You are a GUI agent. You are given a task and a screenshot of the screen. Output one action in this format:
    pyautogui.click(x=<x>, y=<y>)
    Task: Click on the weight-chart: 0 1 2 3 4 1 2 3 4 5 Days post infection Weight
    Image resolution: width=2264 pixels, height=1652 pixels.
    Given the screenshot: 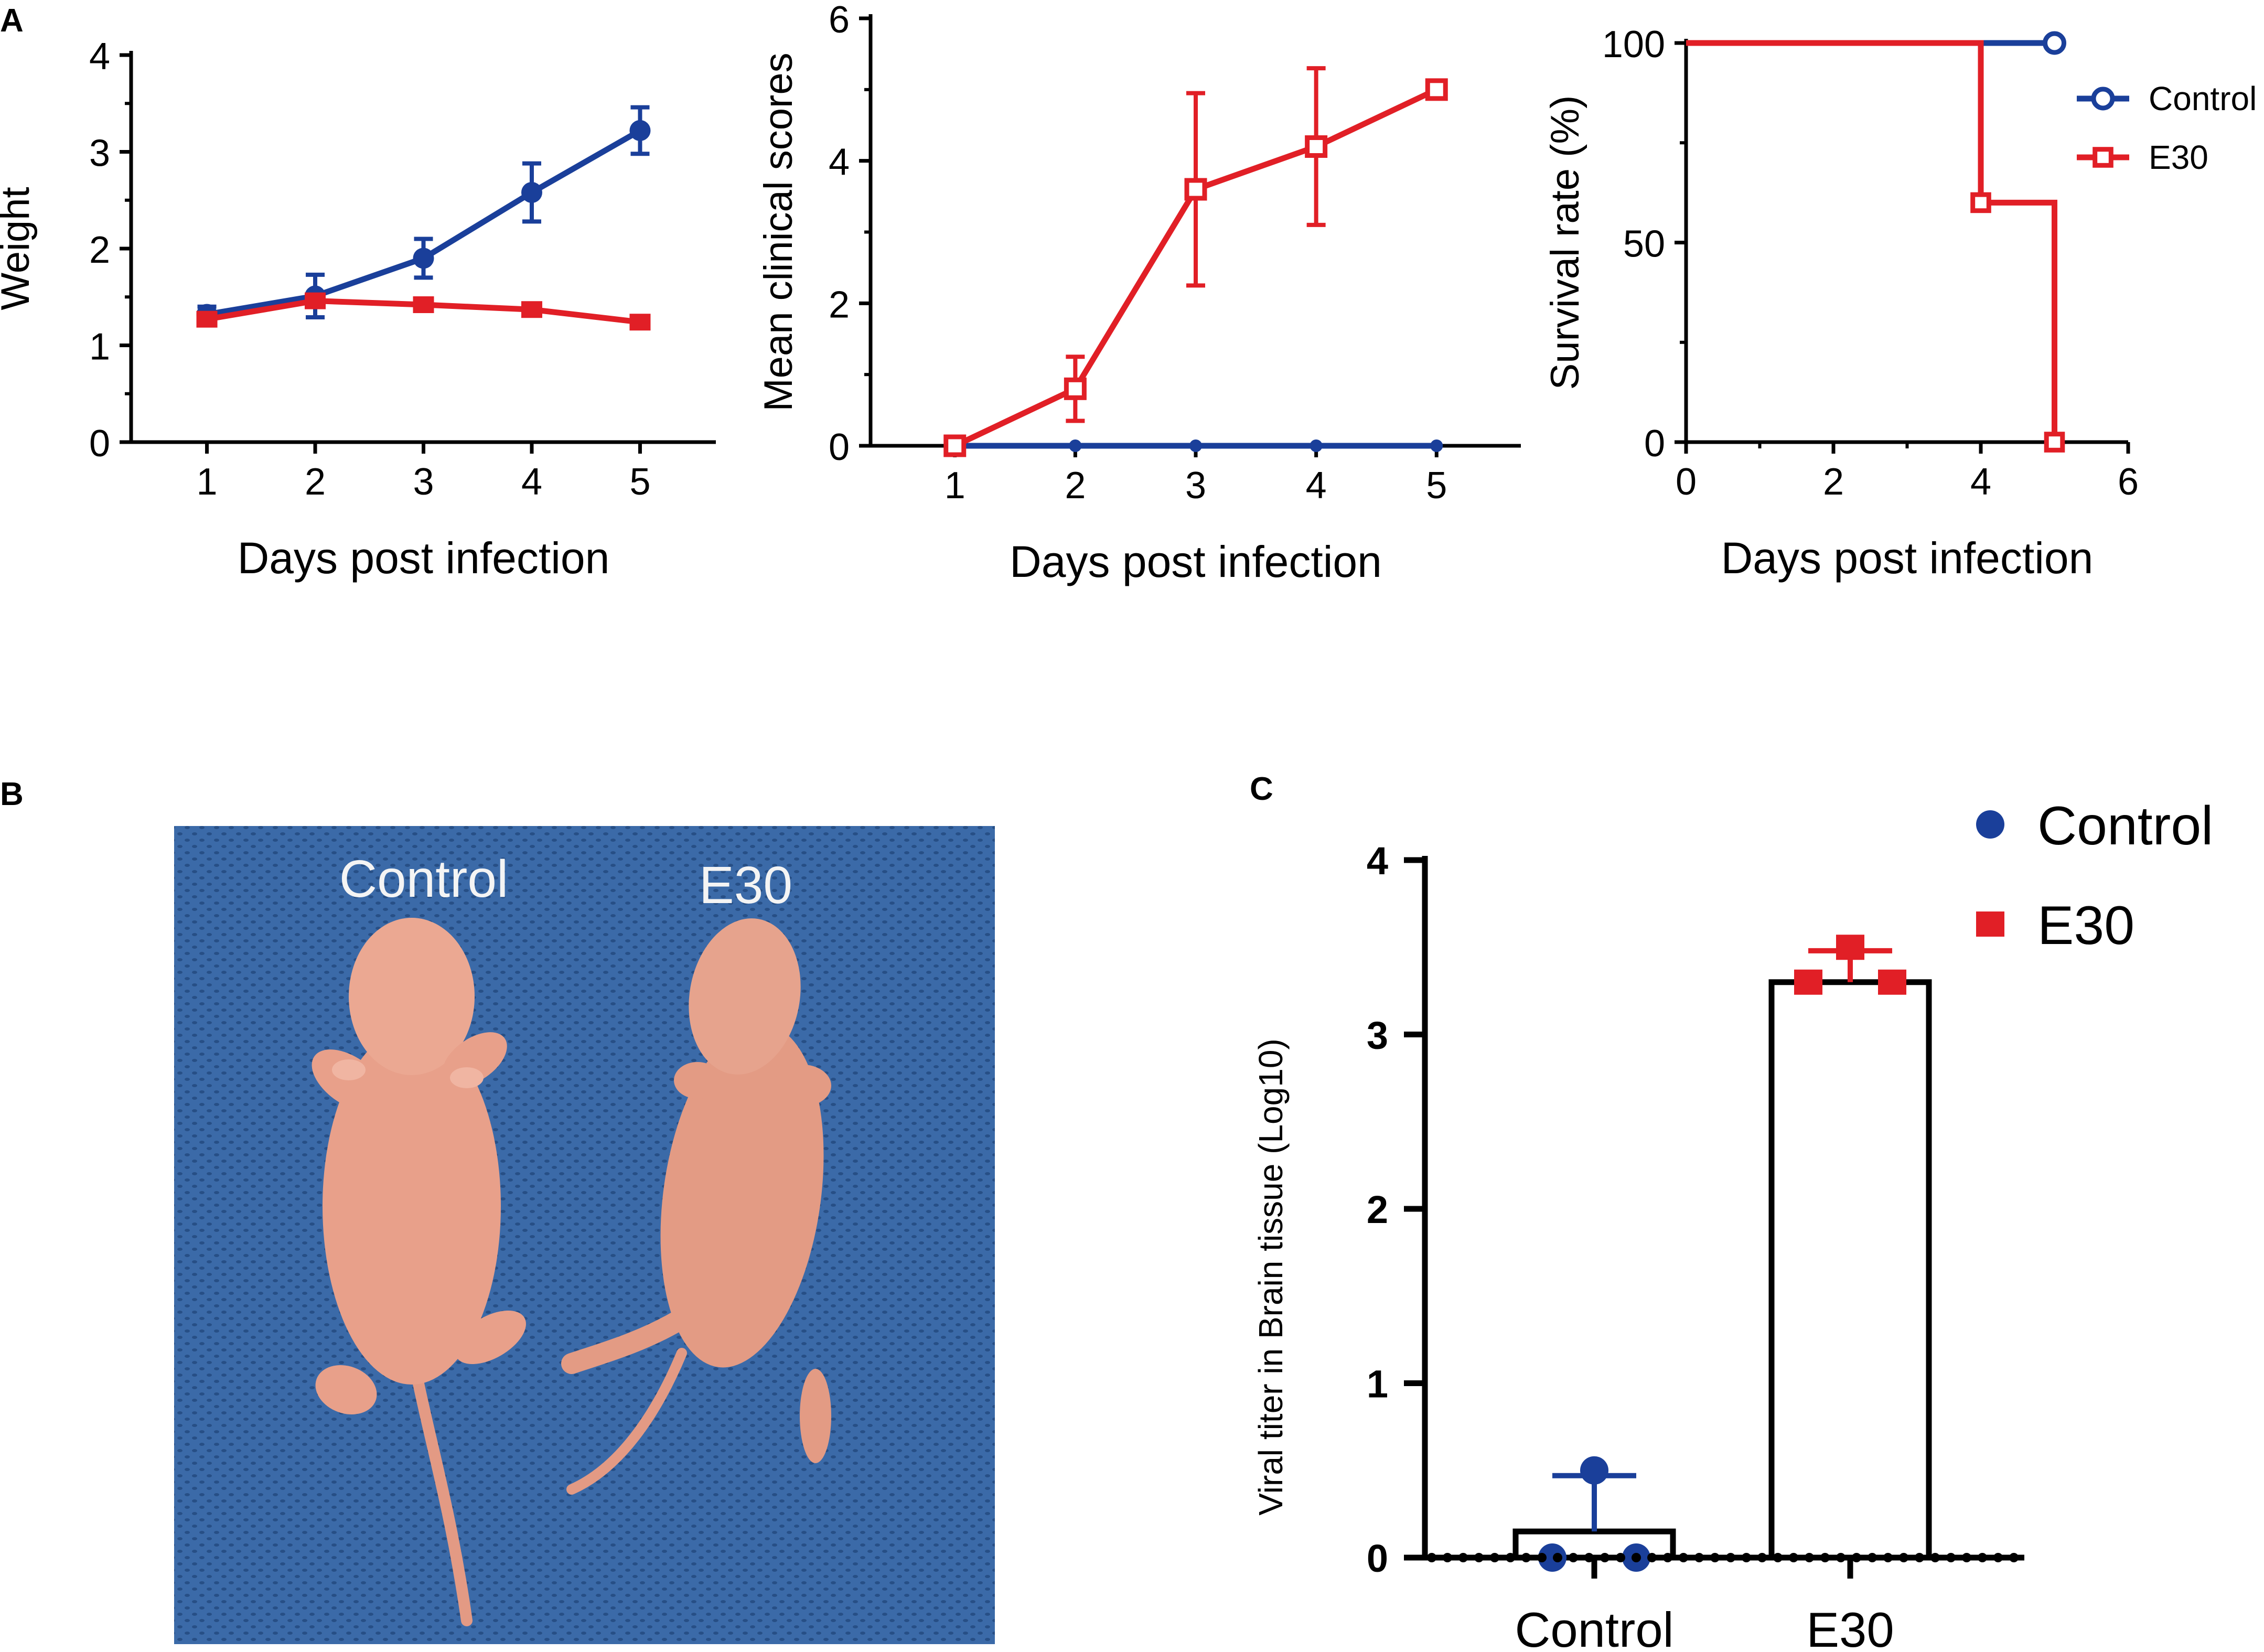 What is the action you would take?
    pyautogui.click(x=358, y=309)
    